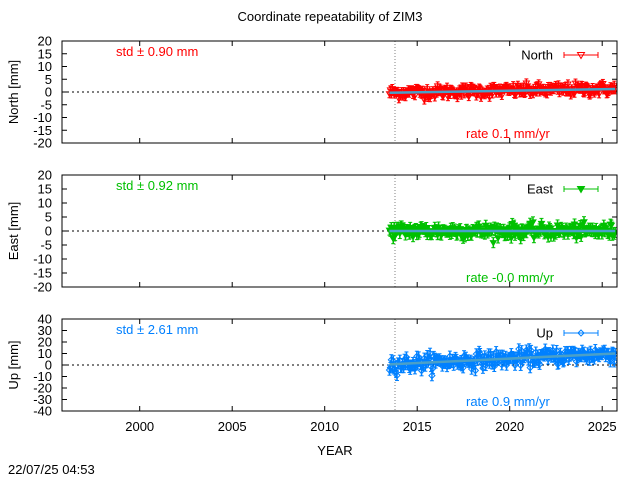 This screenshot has width=640, height=480. I want to click on legend-east: East, so click(563, 189).